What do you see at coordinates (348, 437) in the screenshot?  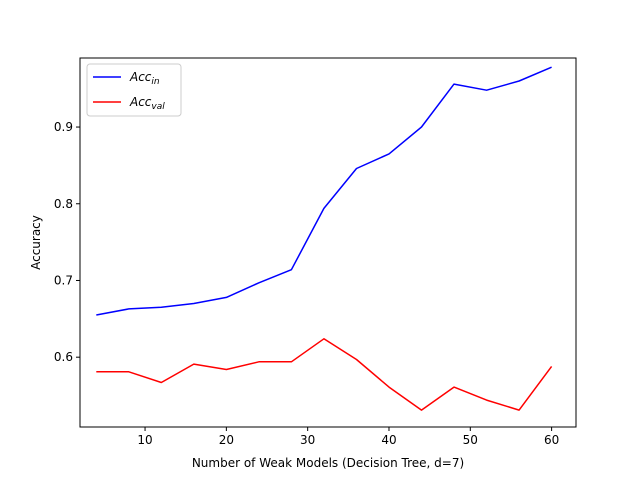 I see `x-axis: 10 20 30 40 50 60` at bounding box center [348, 437].